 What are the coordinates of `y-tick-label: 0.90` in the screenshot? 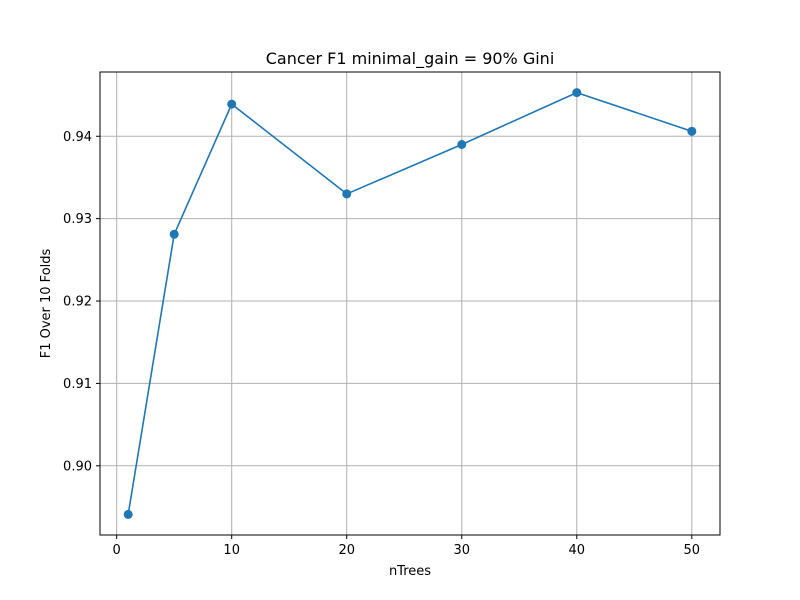 It's located at (77, 466).